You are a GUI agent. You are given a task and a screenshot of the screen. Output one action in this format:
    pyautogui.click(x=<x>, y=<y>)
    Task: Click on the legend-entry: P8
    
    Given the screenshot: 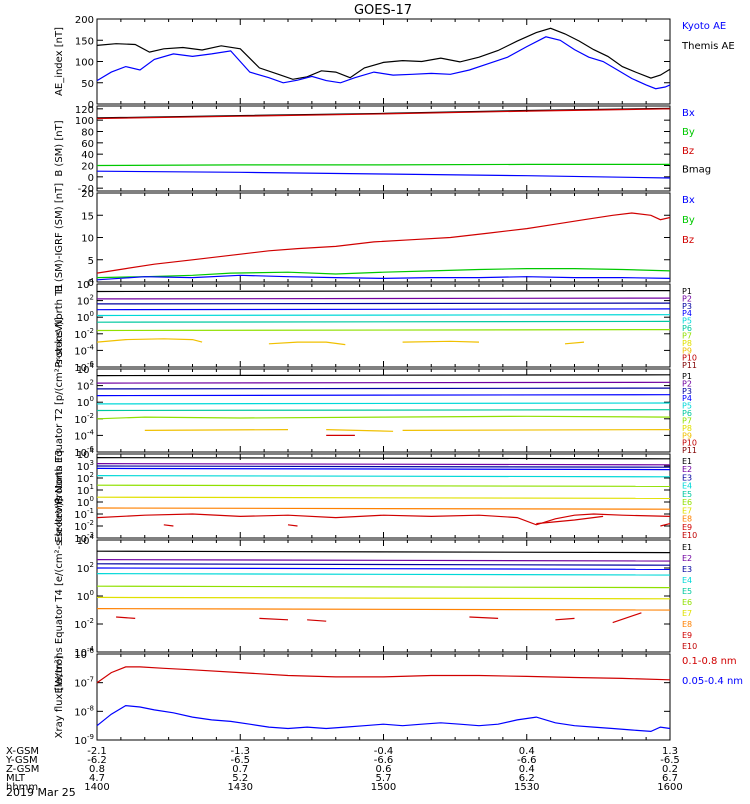 What is the action you would take?
    pyautogui.click(x=687, y=343)
    